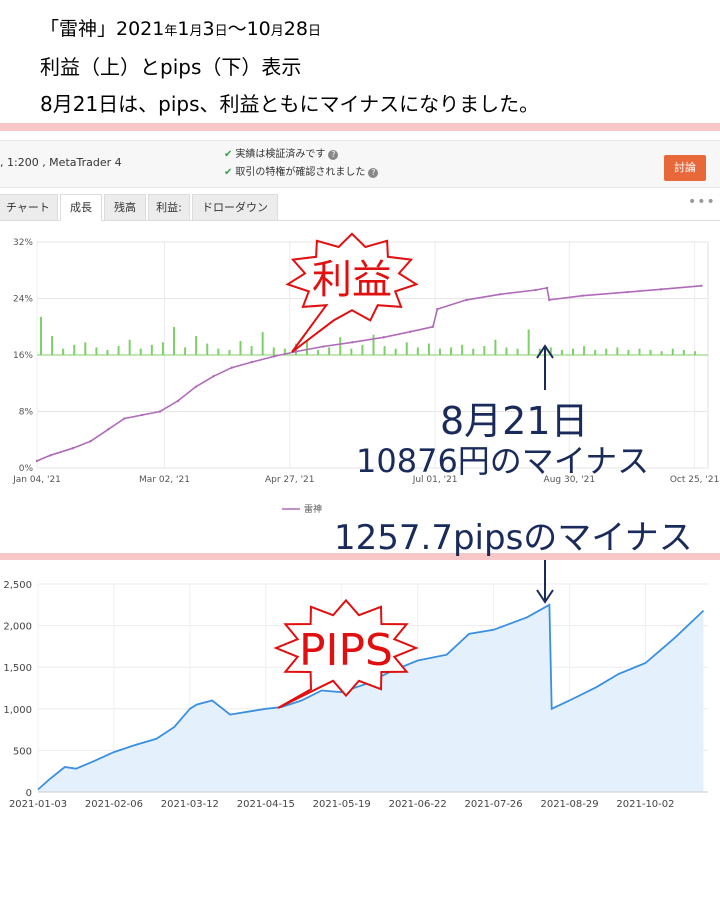 This screenshot has width=720, height=900. Describe the element at coordinates (196, 31) in the screenshot. I see `header-unit: 月` at that location.